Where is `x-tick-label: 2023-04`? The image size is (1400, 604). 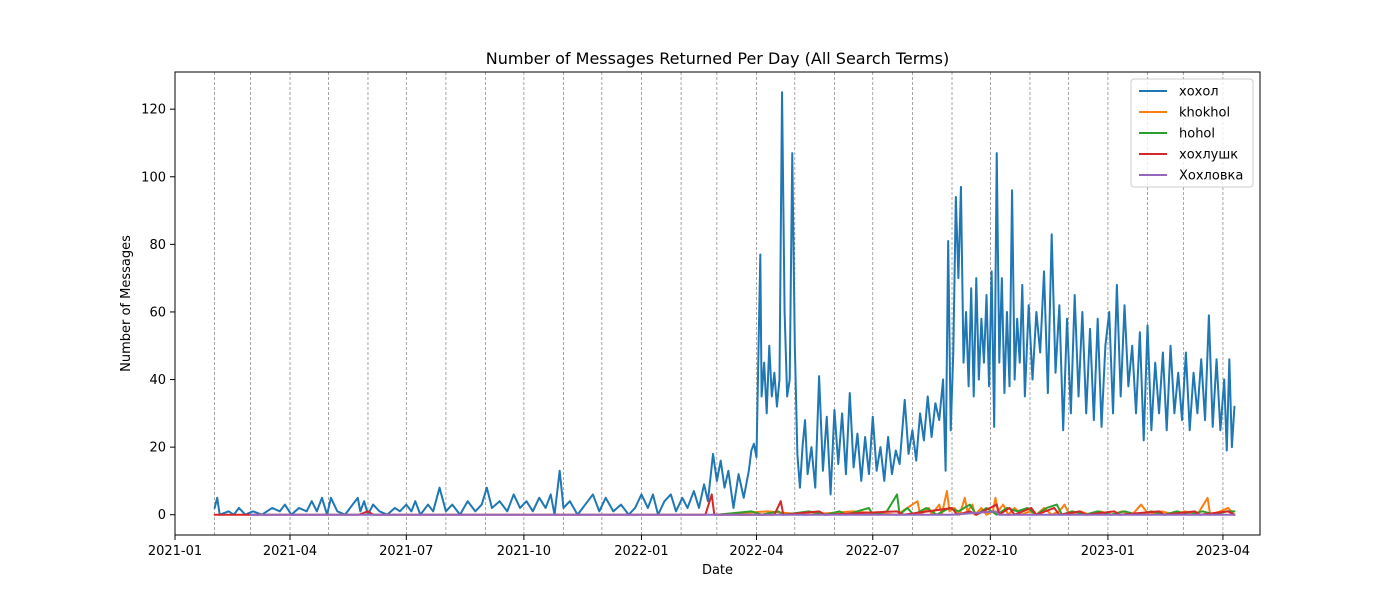 x-tick-label: 2023-04 is located at coordinates (1223, 551).